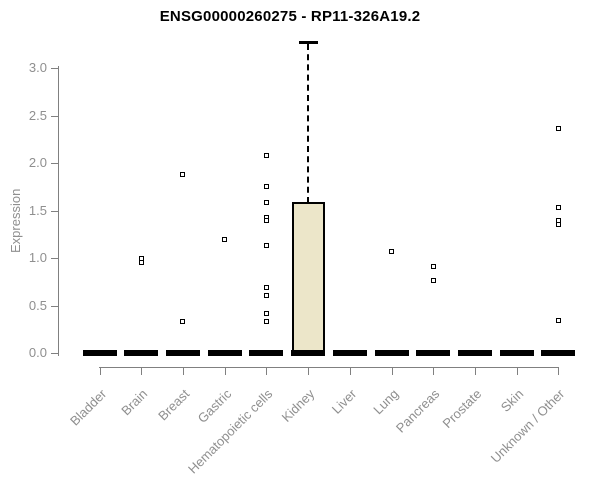 This screenshot has height=503, width=600. I want to click on y-axis-line, so click(58, 211).